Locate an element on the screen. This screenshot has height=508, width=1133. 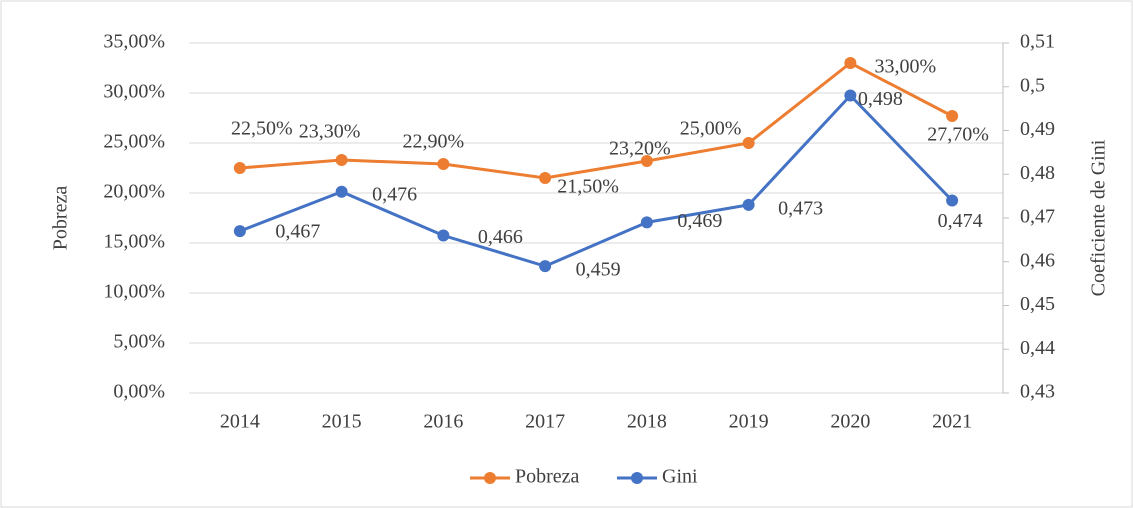
y2-tick-label: 0,45 is located at coordinates (1037, 304).